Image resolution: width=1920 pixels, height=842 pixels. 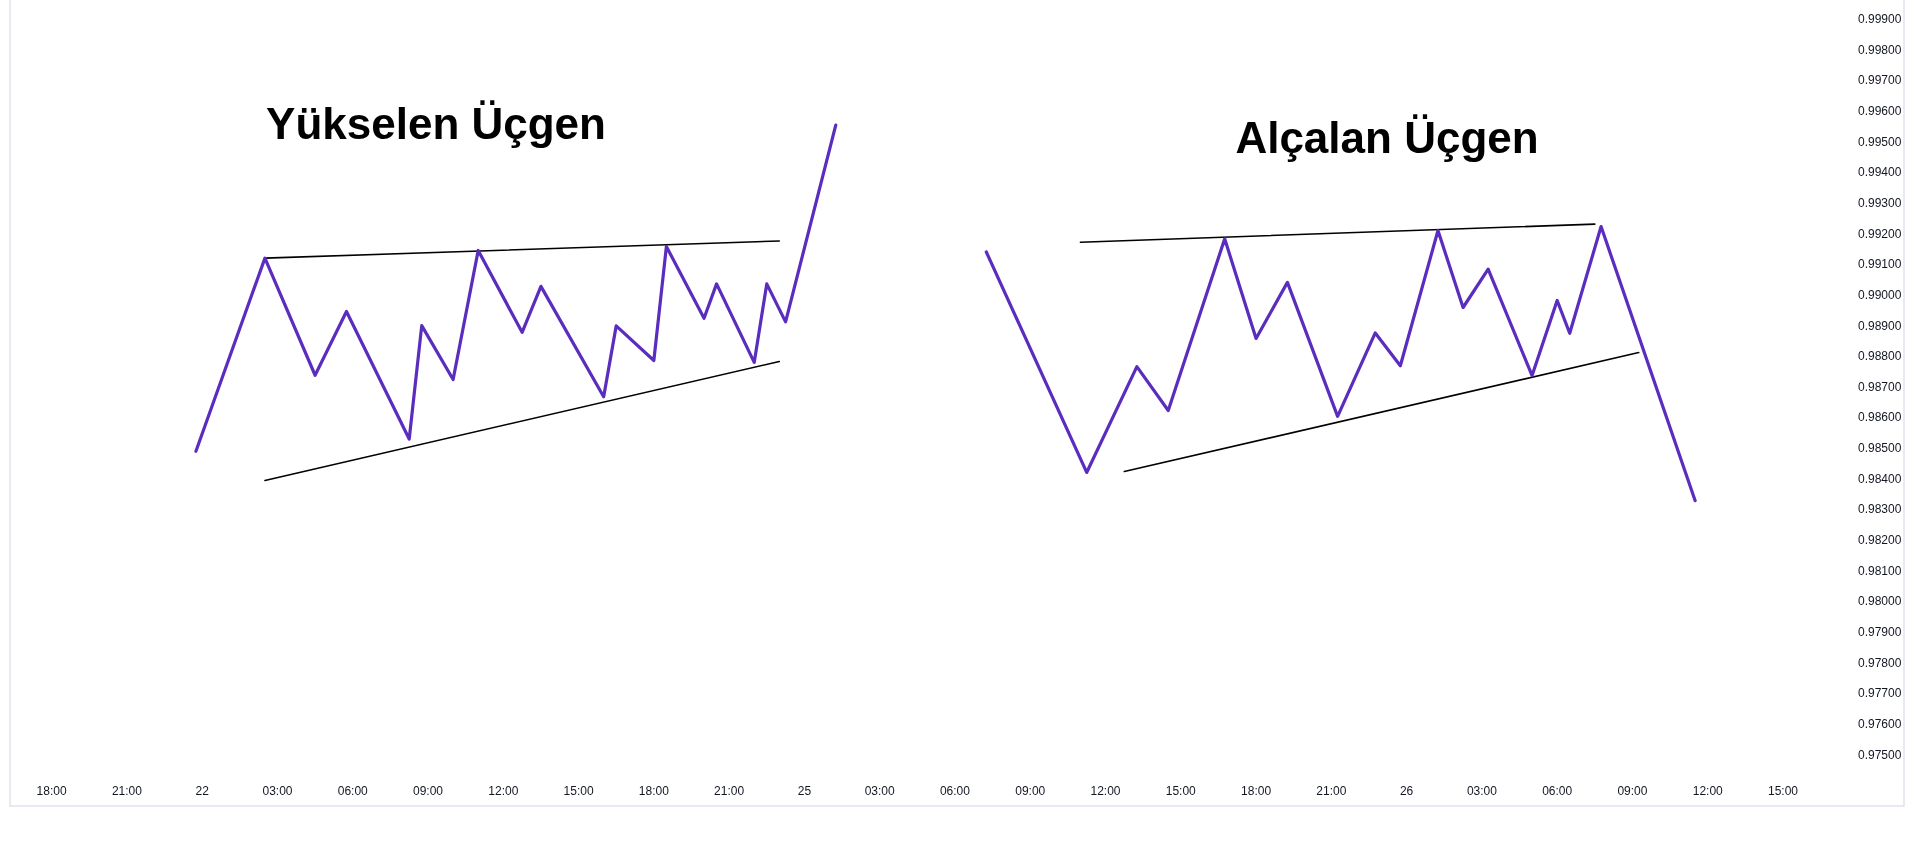 What do you see at coordinates (1880, 724) in the screenshot?
I see `y-tick-label: 0.97600` at bounding box center [1880, 724].